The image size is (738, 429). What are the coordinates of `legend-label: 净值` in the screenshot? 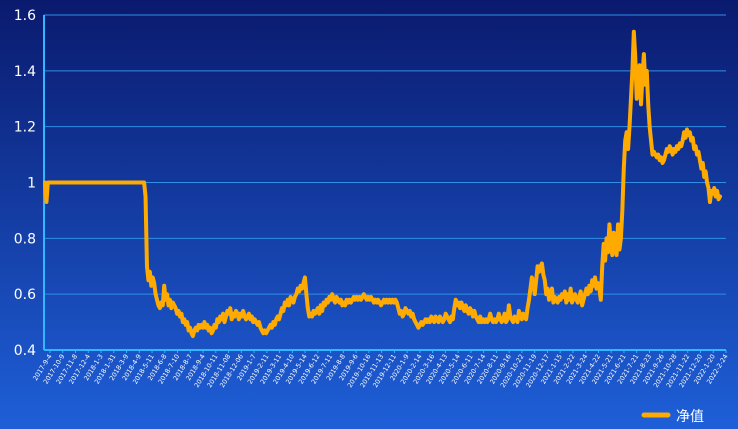 It's located at (690, 417).